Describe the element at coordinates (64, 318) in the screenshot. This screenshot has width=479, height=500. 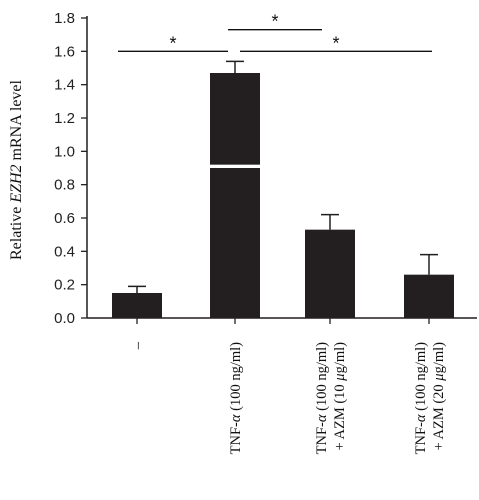
I see `y-tick-label: 0.0` at that location.